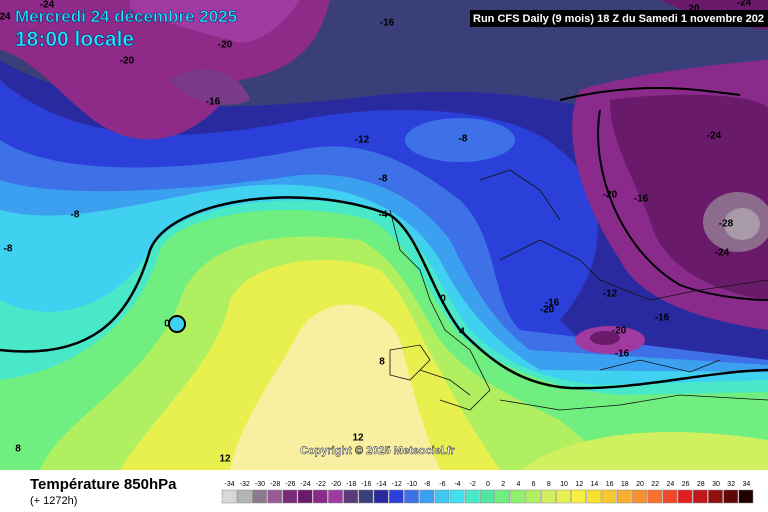  Describe the element at coordinates (457, 484) in the screenshot. I see `legend-label: -4` at that location.